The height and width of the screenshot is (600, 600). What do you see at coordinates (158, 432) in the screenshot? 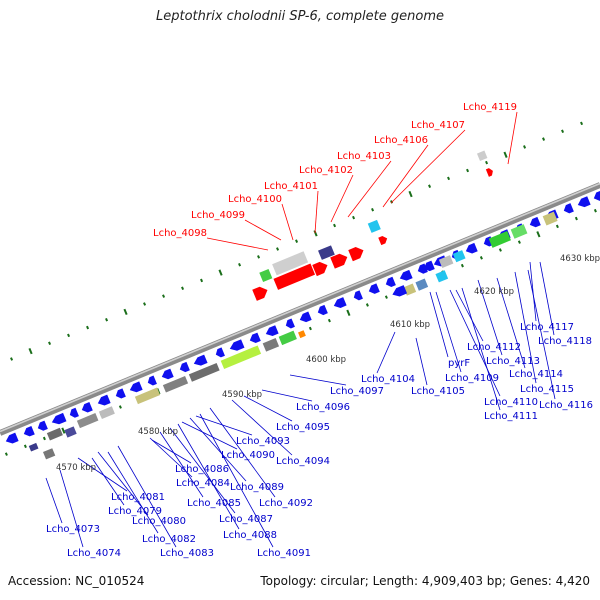
I see `scale-label-kbp: 4580 kbp` at bounding box center [158, 432].